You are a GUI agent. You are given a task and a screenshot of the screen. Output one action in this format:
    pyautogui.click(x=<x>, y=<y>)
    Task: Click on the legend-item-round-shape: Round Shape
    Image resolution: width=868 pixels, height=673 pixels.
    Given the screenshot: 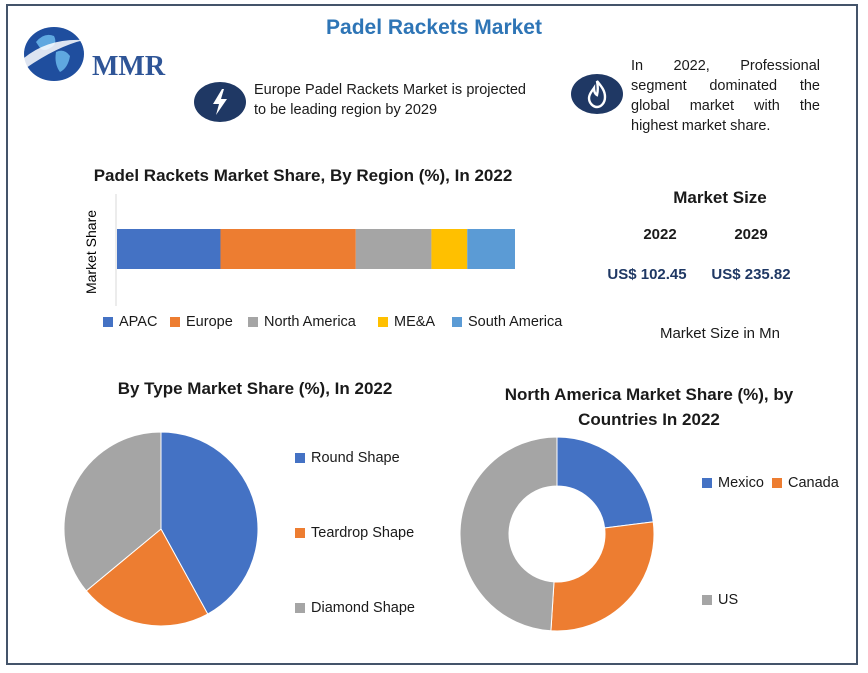 What is the action you would take?
    pyautogui.click(x=347, y=458)
    